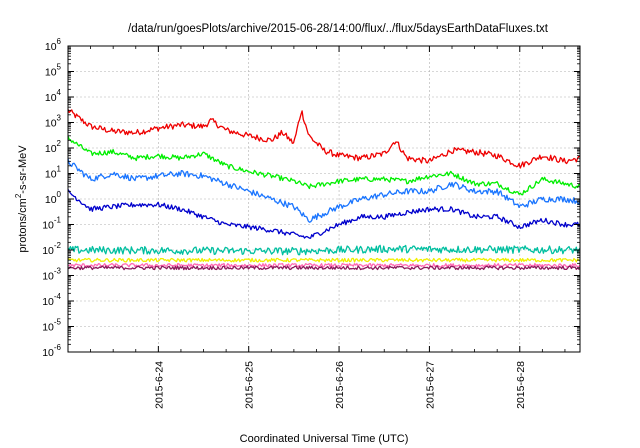 This screenshot has width=640, height=448. What do you see at coordinates (51, 275) in the screenshot?
I see `y-tick-label: 10⁻³` at bounding box center [51, 275].